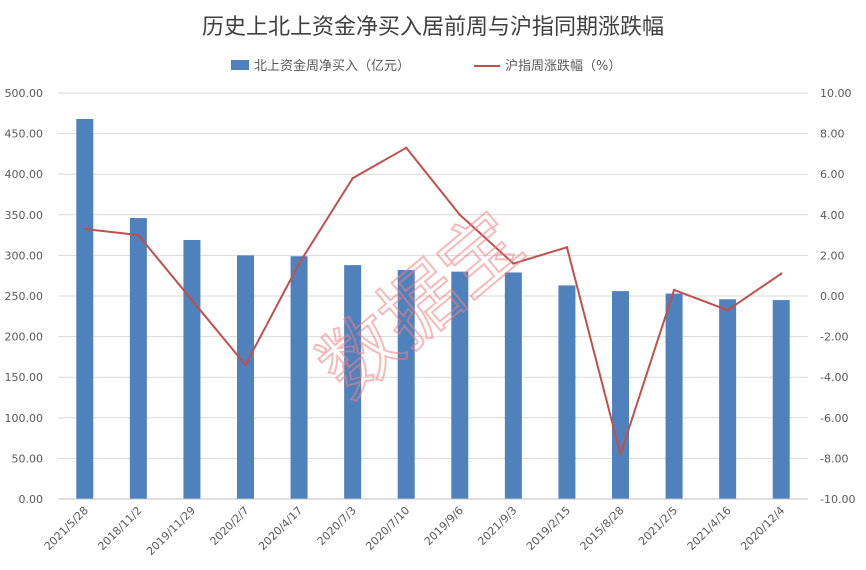 Image resolution: width=866 pixels, height=570 pixels. Describe the element at coordinates (280, 528) in the screenshot. I see `category-label: 2020/4/17` at that location.